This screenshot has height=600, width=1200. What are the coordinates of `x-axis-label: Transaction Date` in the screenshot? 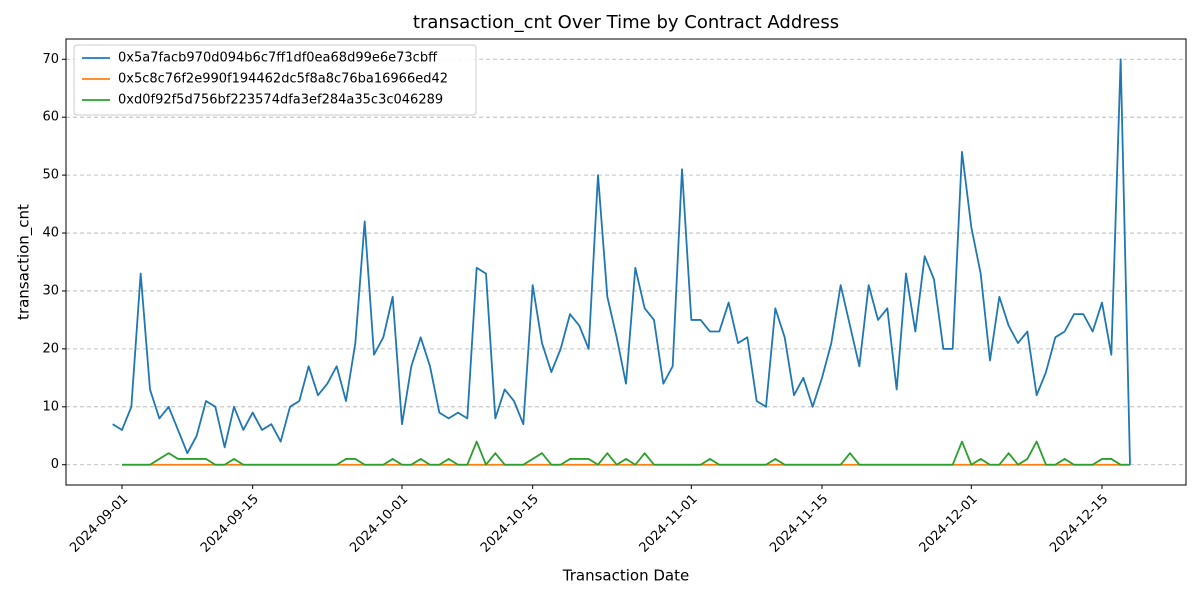 It's located at (625, 576).